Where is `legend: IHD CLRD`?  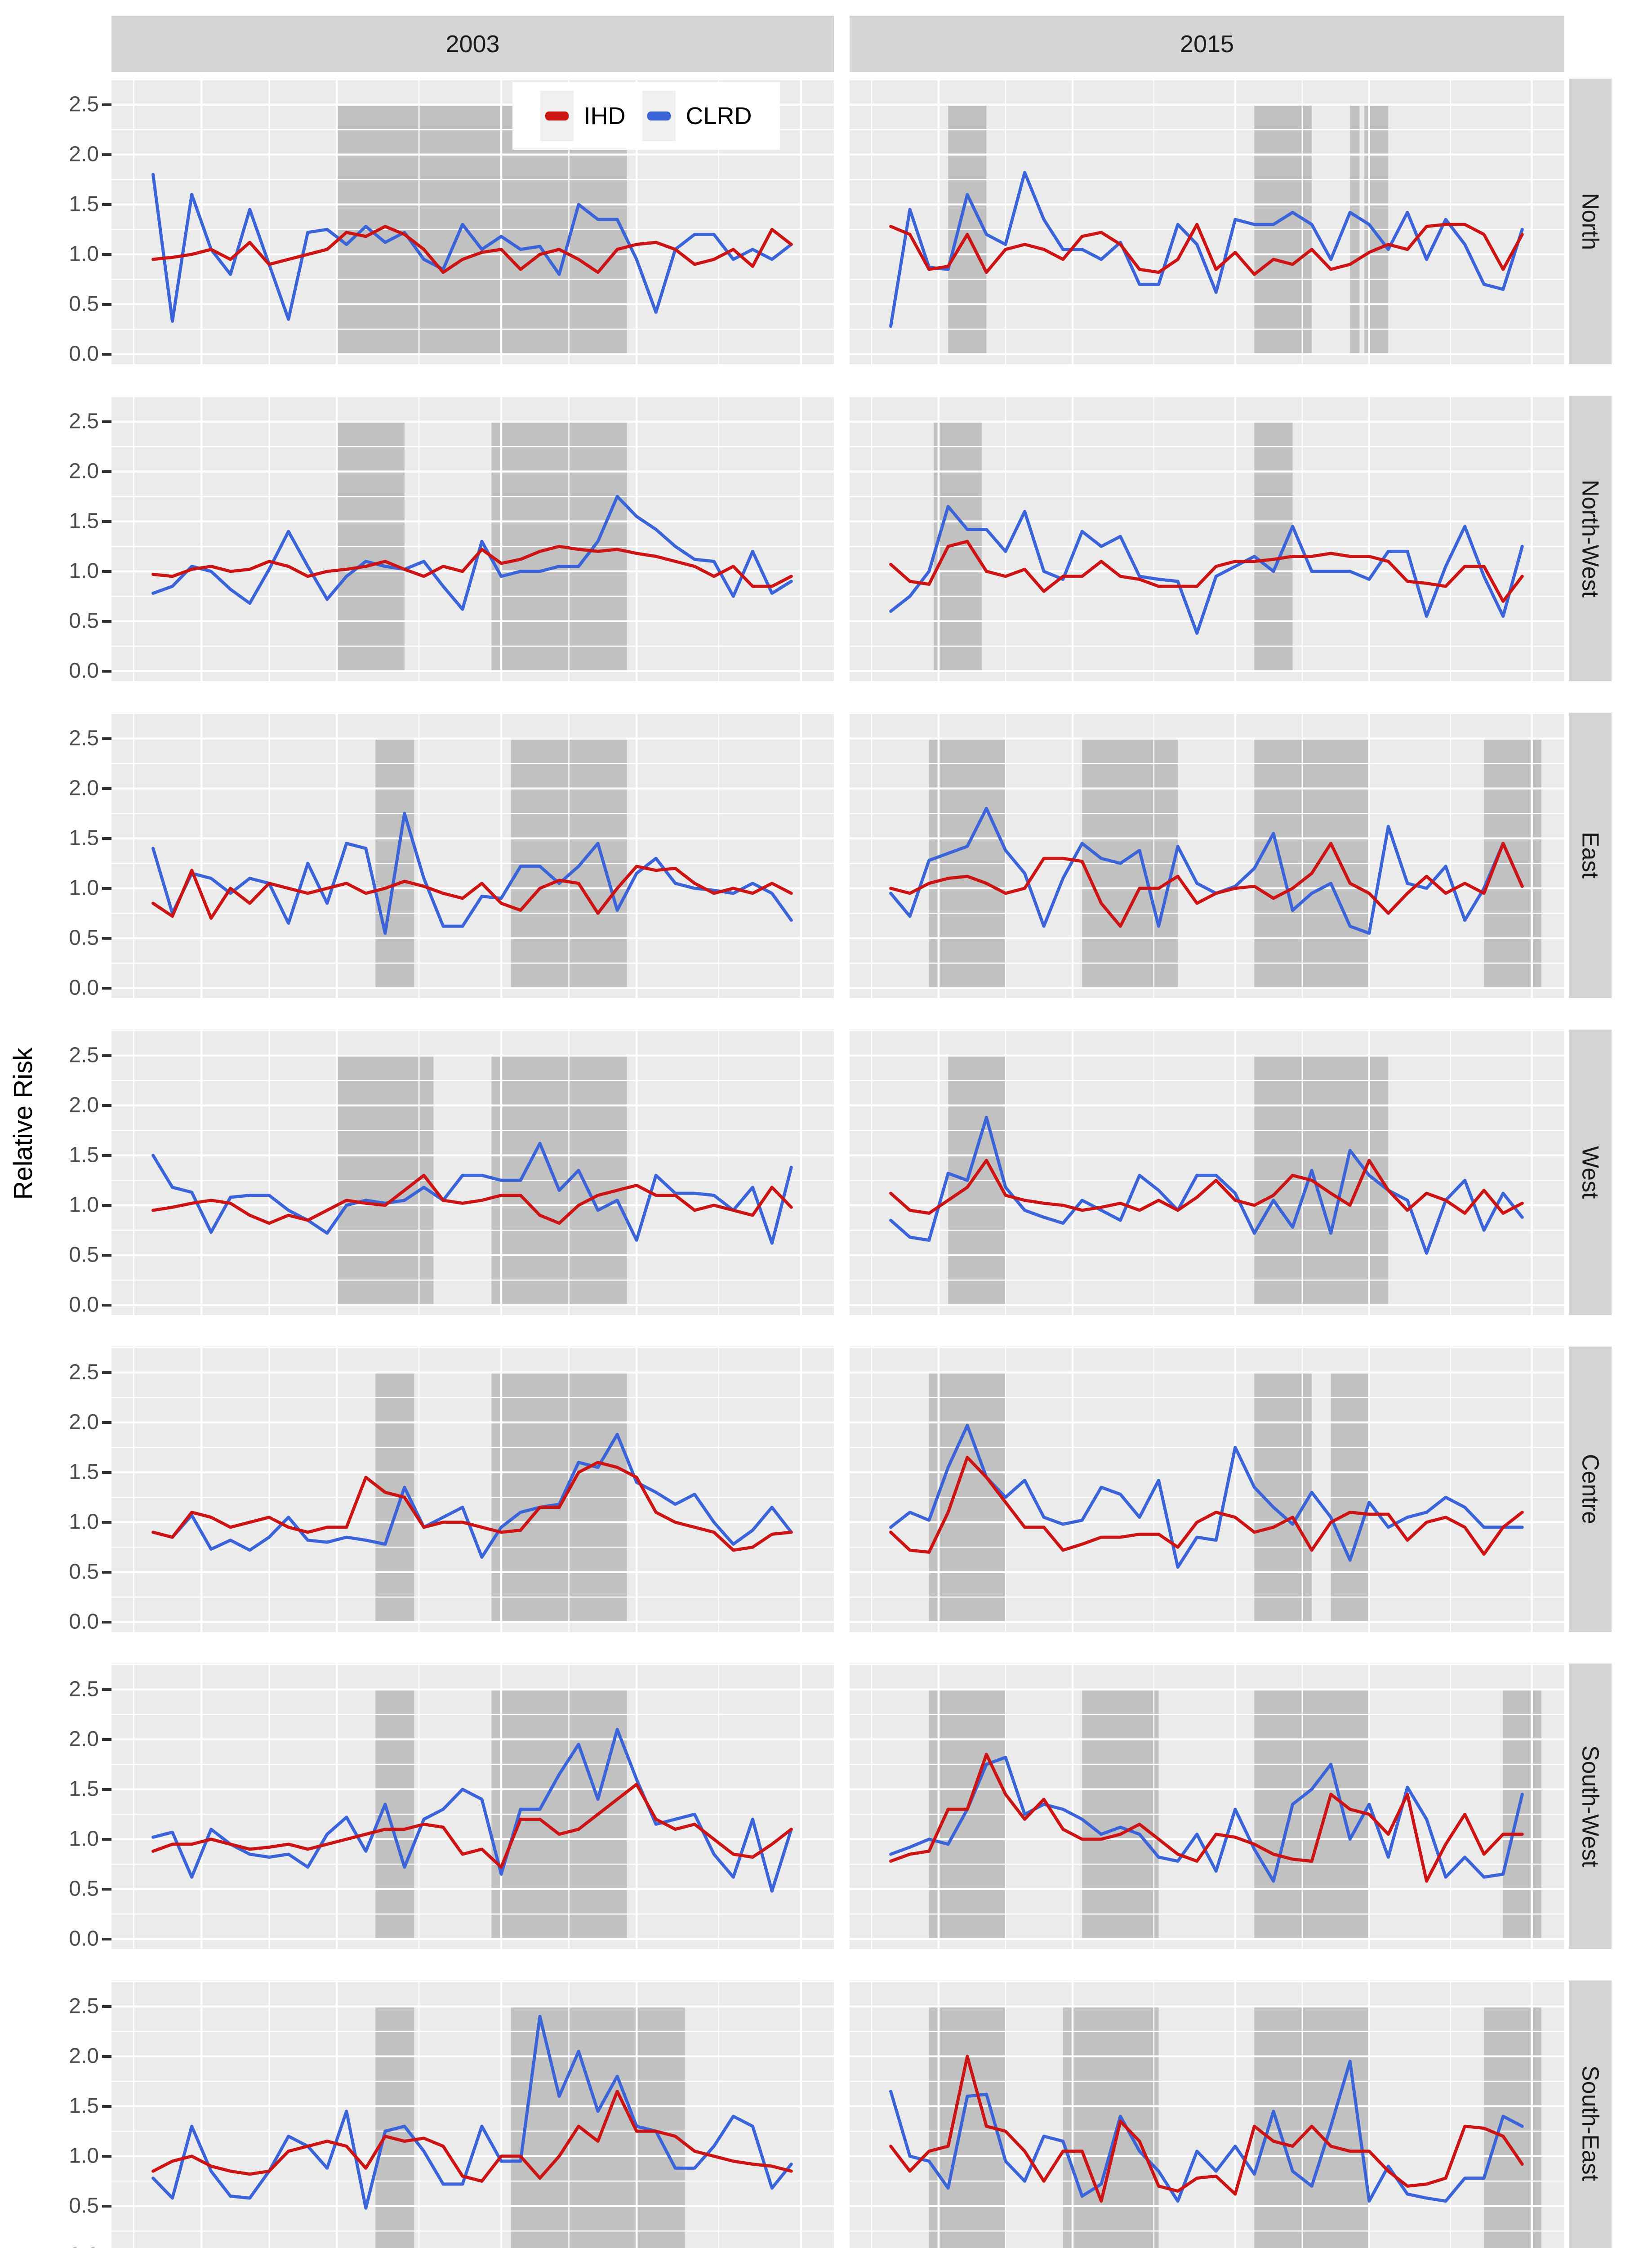 legend: IHD CLRD is located at coordinates (646, 116).